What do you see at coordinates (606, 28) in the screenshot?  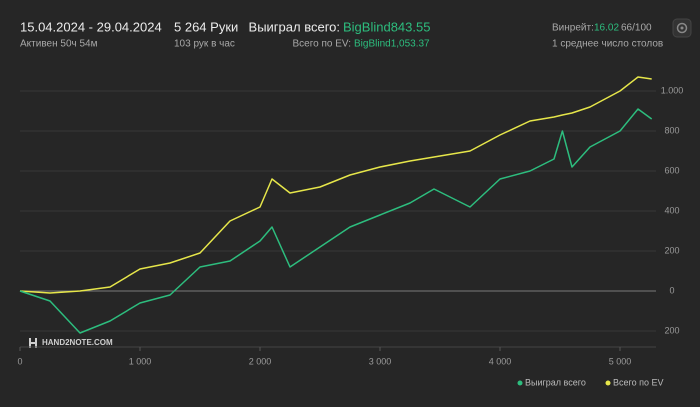 I see `winrate-value: 16.02` at bounding box center [606, 28].